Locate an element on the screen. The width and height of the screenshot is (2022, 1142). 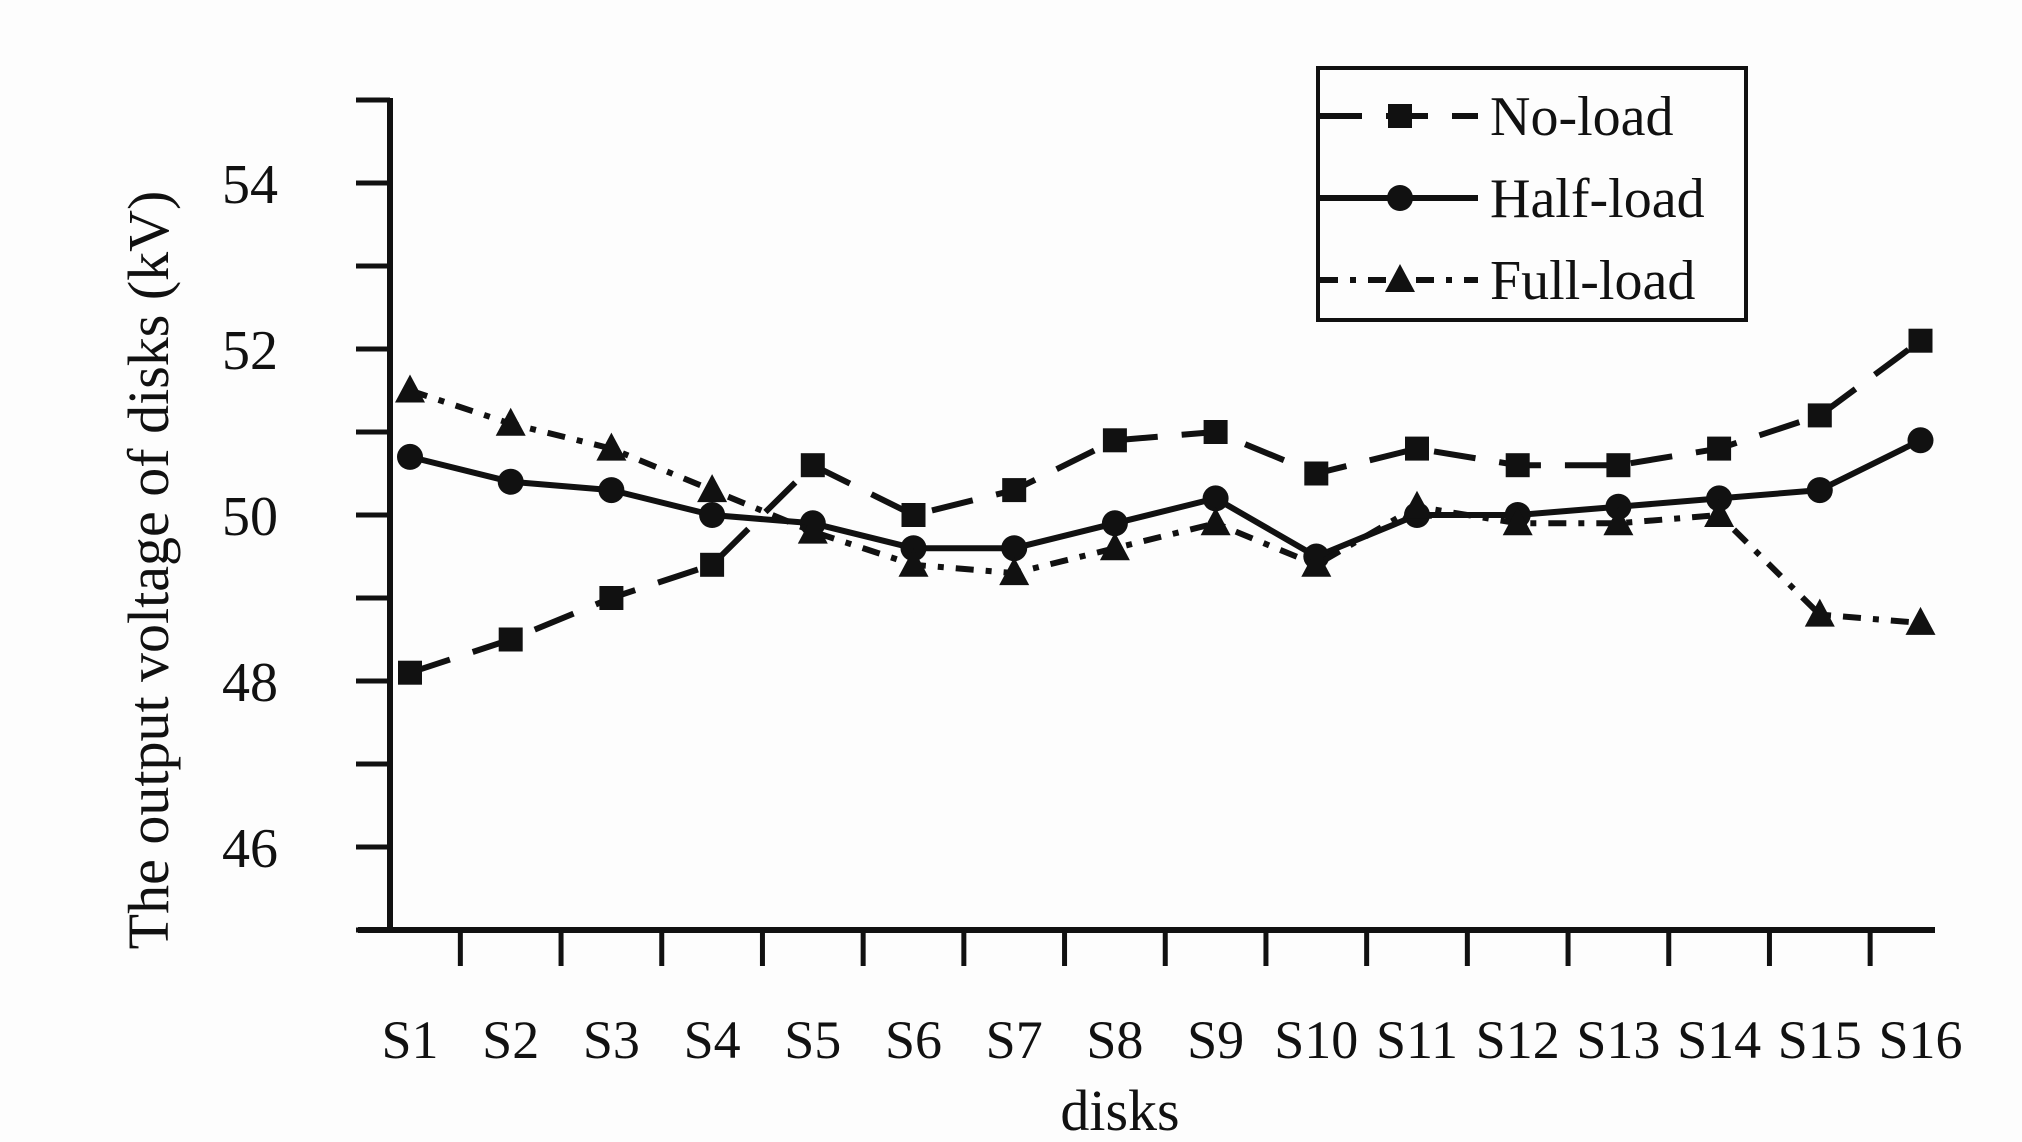
x-tick-label: S4 is located at coordinates (712, 1040).